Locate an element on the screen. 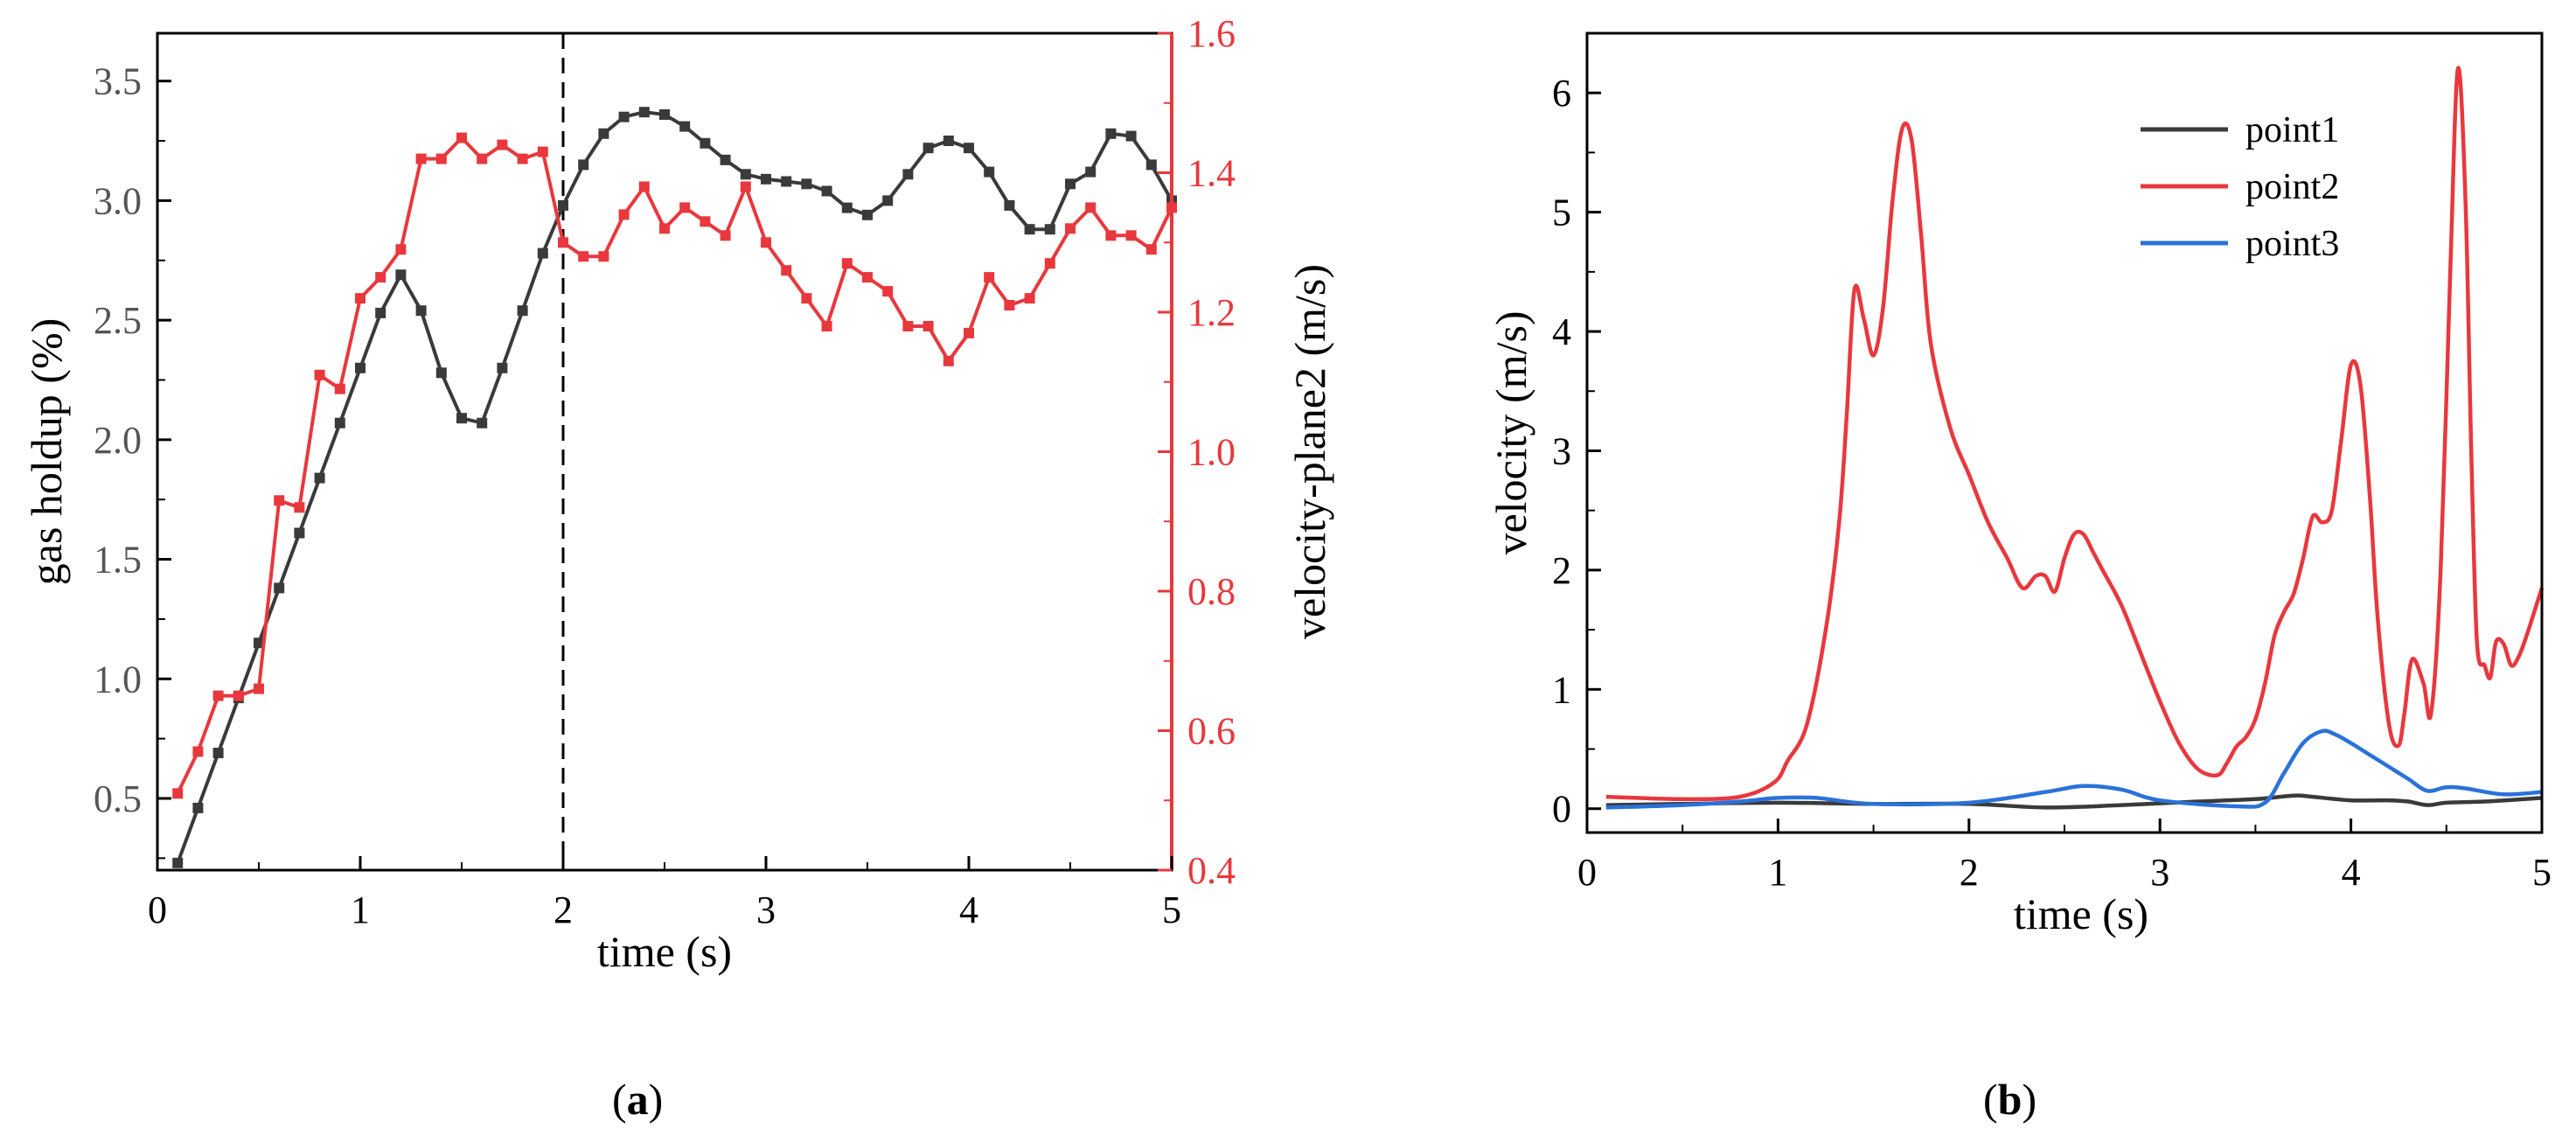  chart-b-series-line-point1 is located at coordinates (2074, 801).